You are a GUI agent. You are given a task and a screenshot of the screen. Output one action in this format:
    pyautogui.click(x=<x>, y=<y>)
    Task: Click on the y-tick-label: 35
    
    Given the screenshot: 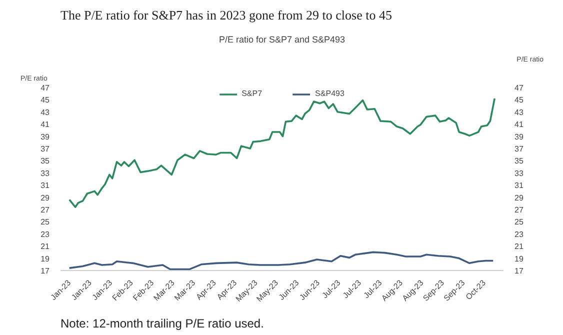 What is the action you would take?
    pyautogui.click(x=45, y=161)
    